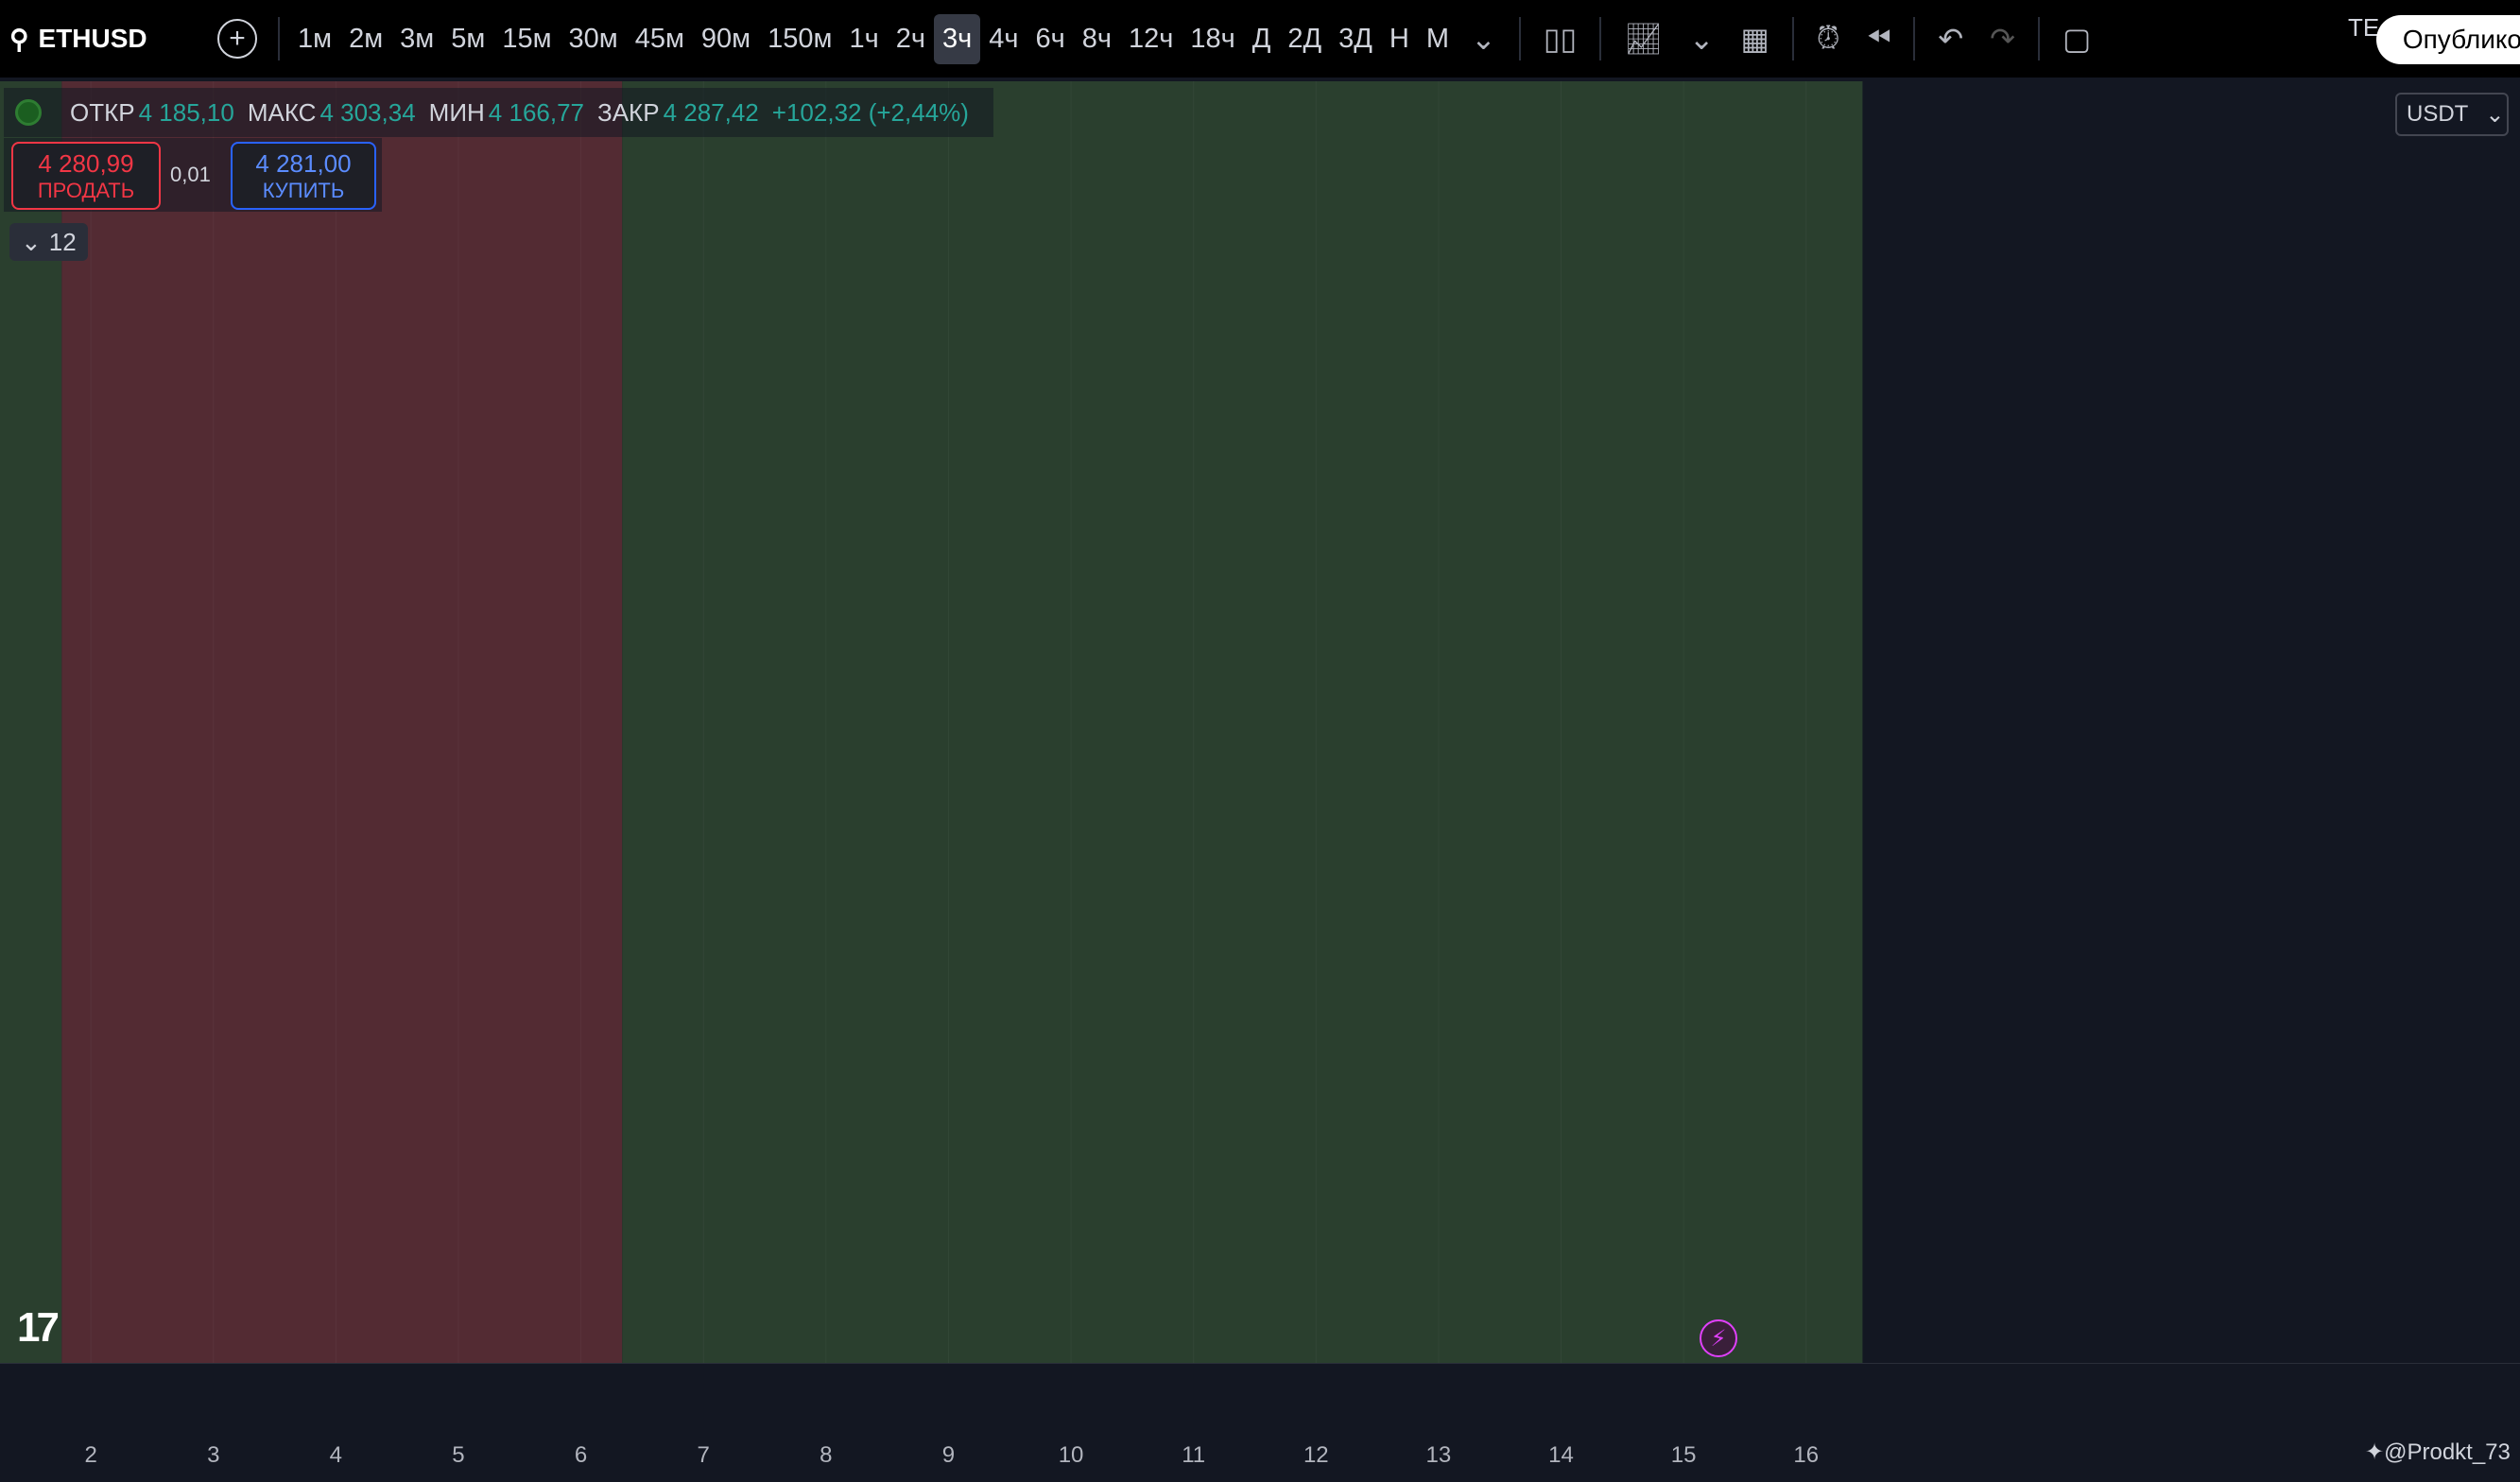 This screenshot has height=1482, width=2520. I want to click on buy-button: 4 281,00 КУПИТЬ, so click(303, 176).